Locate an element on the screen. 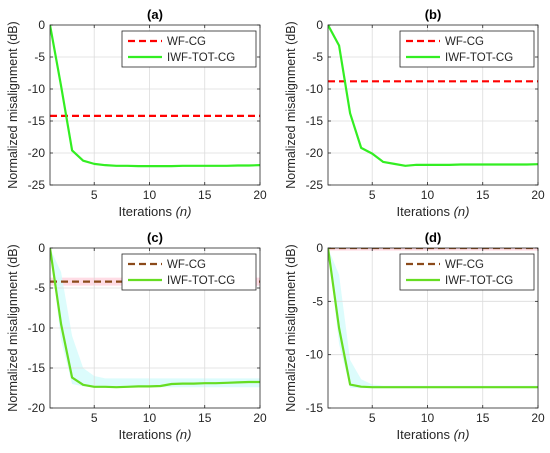  panel-title: (d) is located at coordinates (433, 237).